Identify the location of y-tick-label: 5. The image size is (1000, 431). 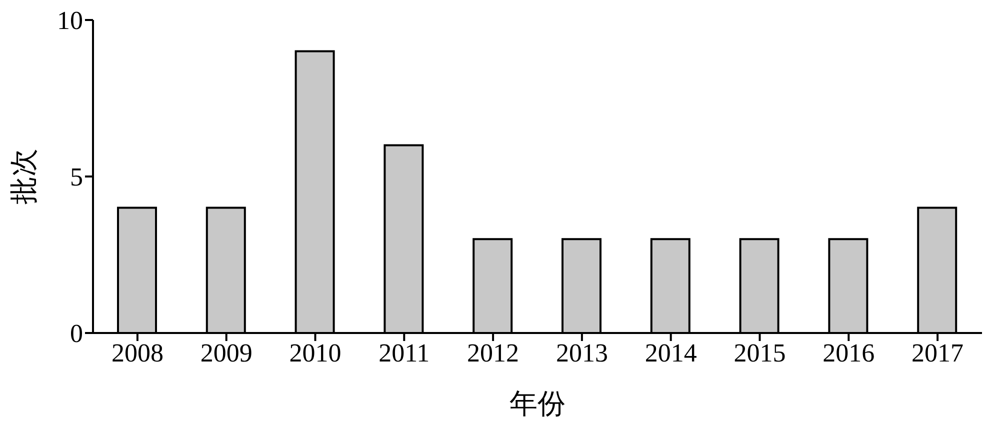
(76, 177).